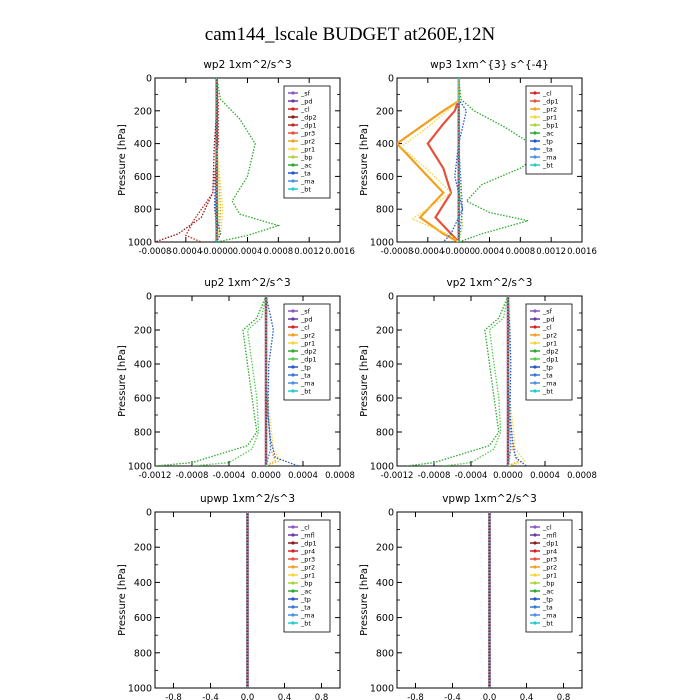 Image resolution: width=700 pixels, height=700 pixels. What do you see at coordinates (211, 381) in the screenshot?
I see `series-line-dp2` at bounding box center [211, 381].